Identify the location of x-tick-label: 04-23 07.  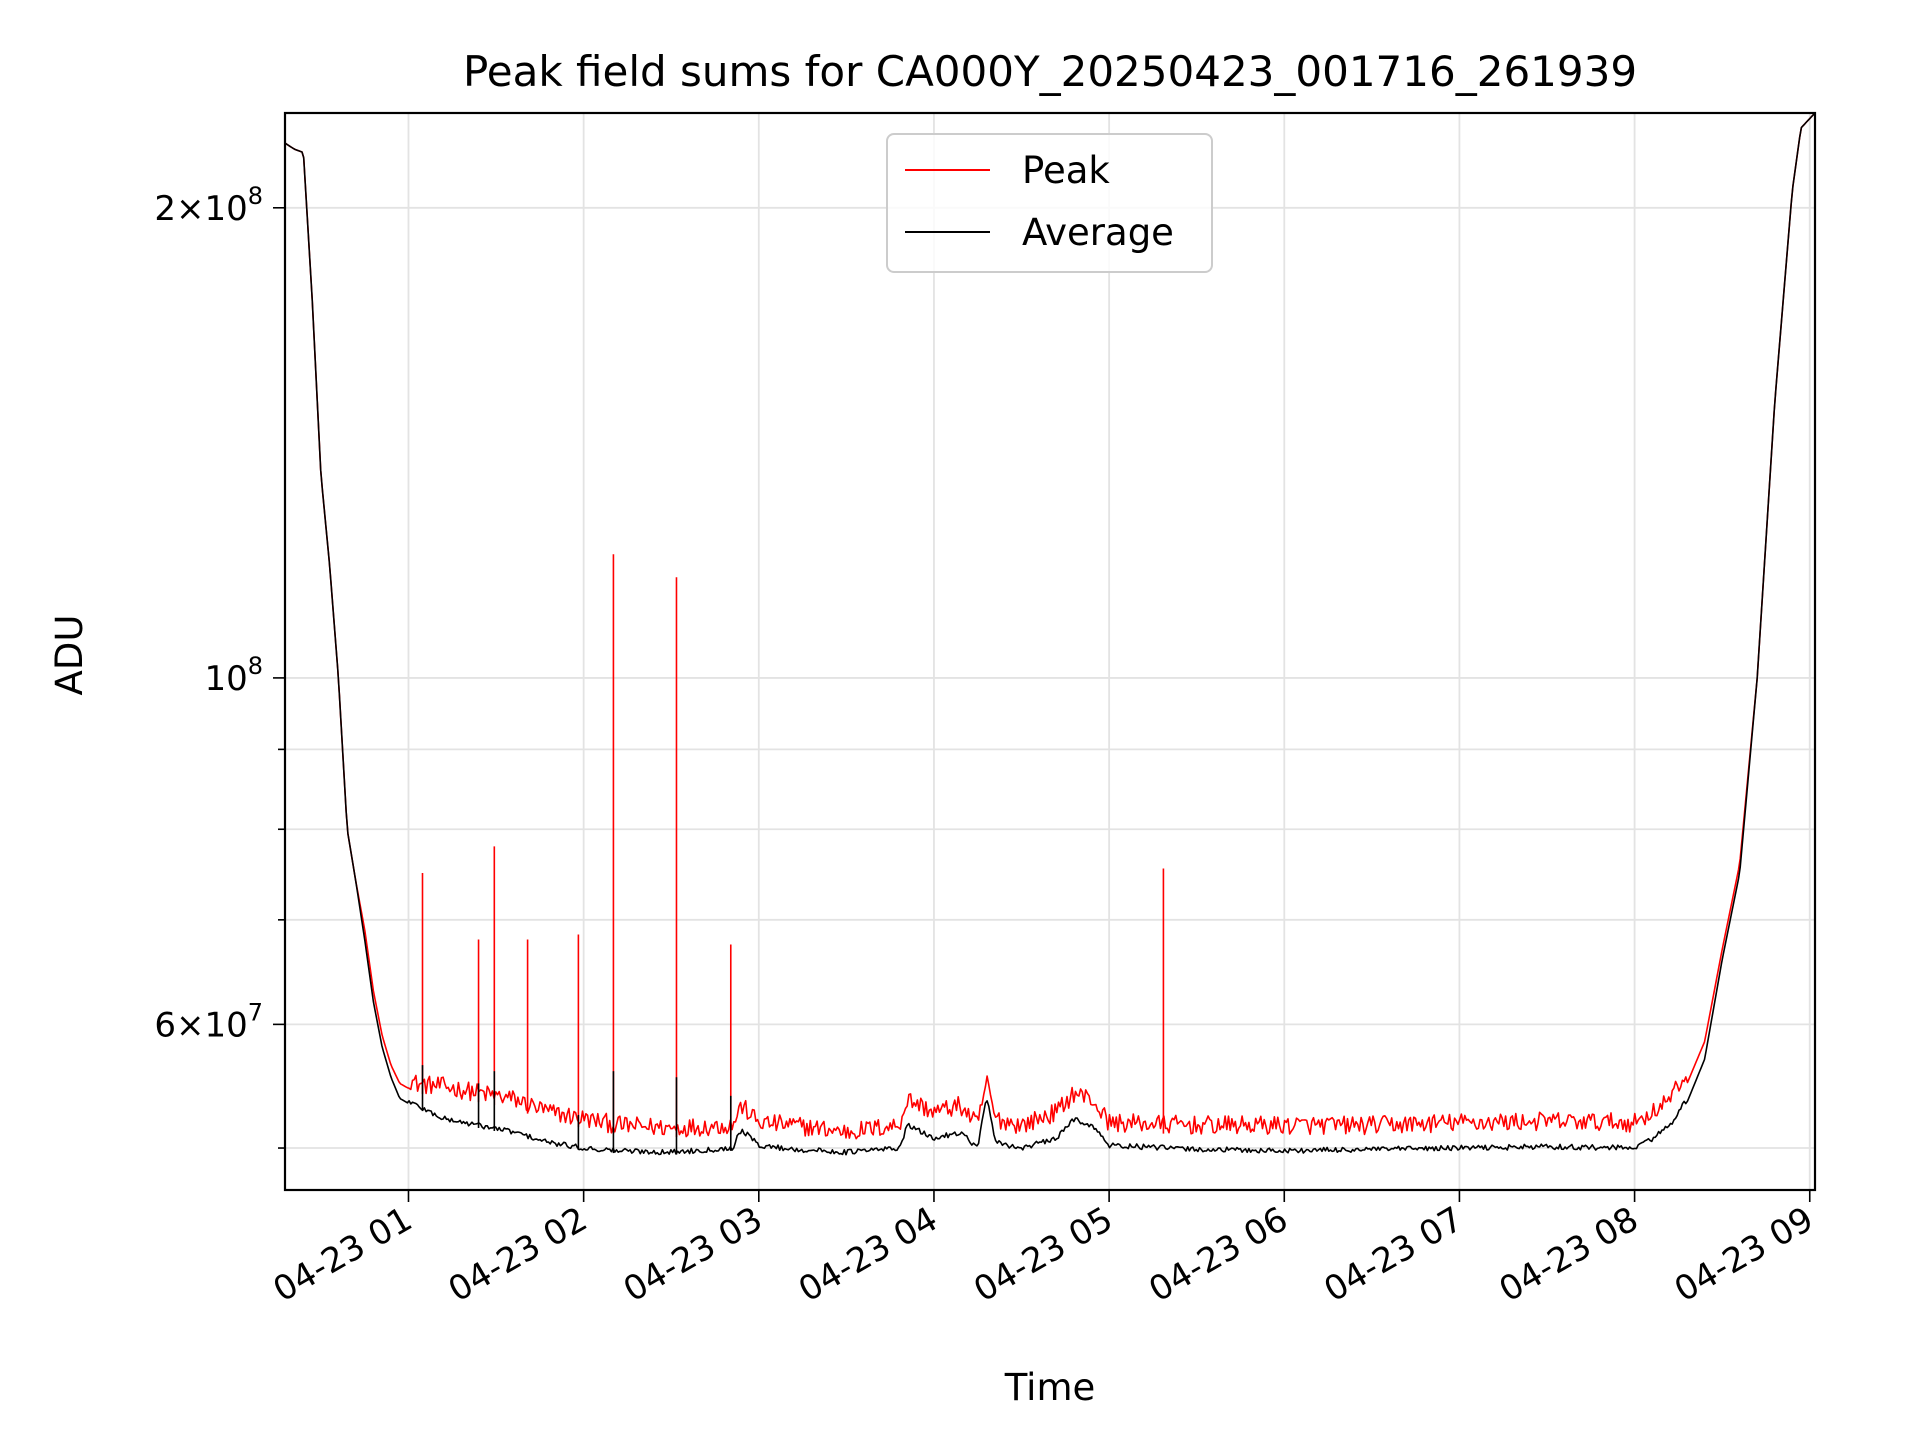
(1394, 1254).